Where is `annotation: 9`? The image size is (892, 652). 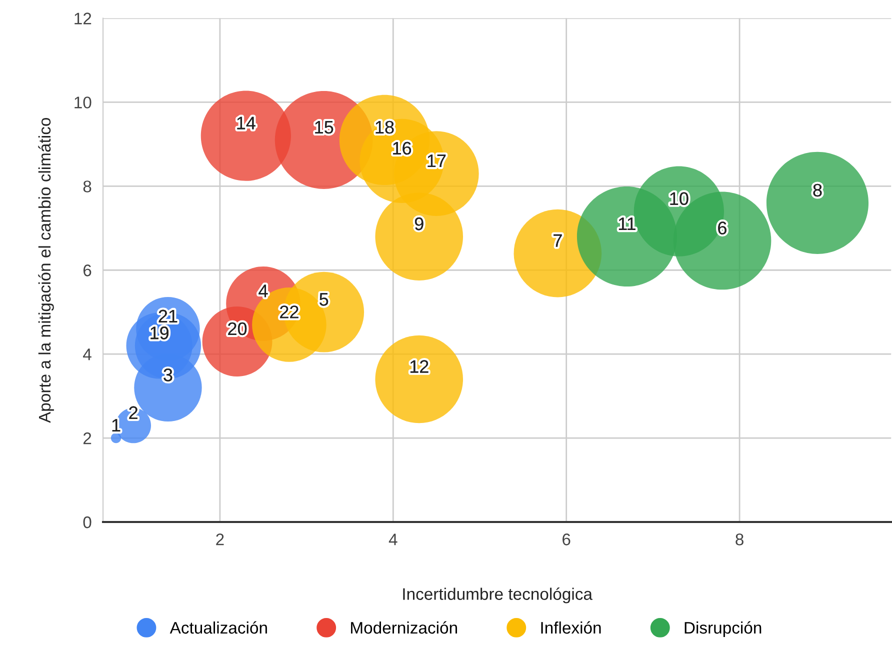
annotation: 9 is located at coordinates (419, 223).